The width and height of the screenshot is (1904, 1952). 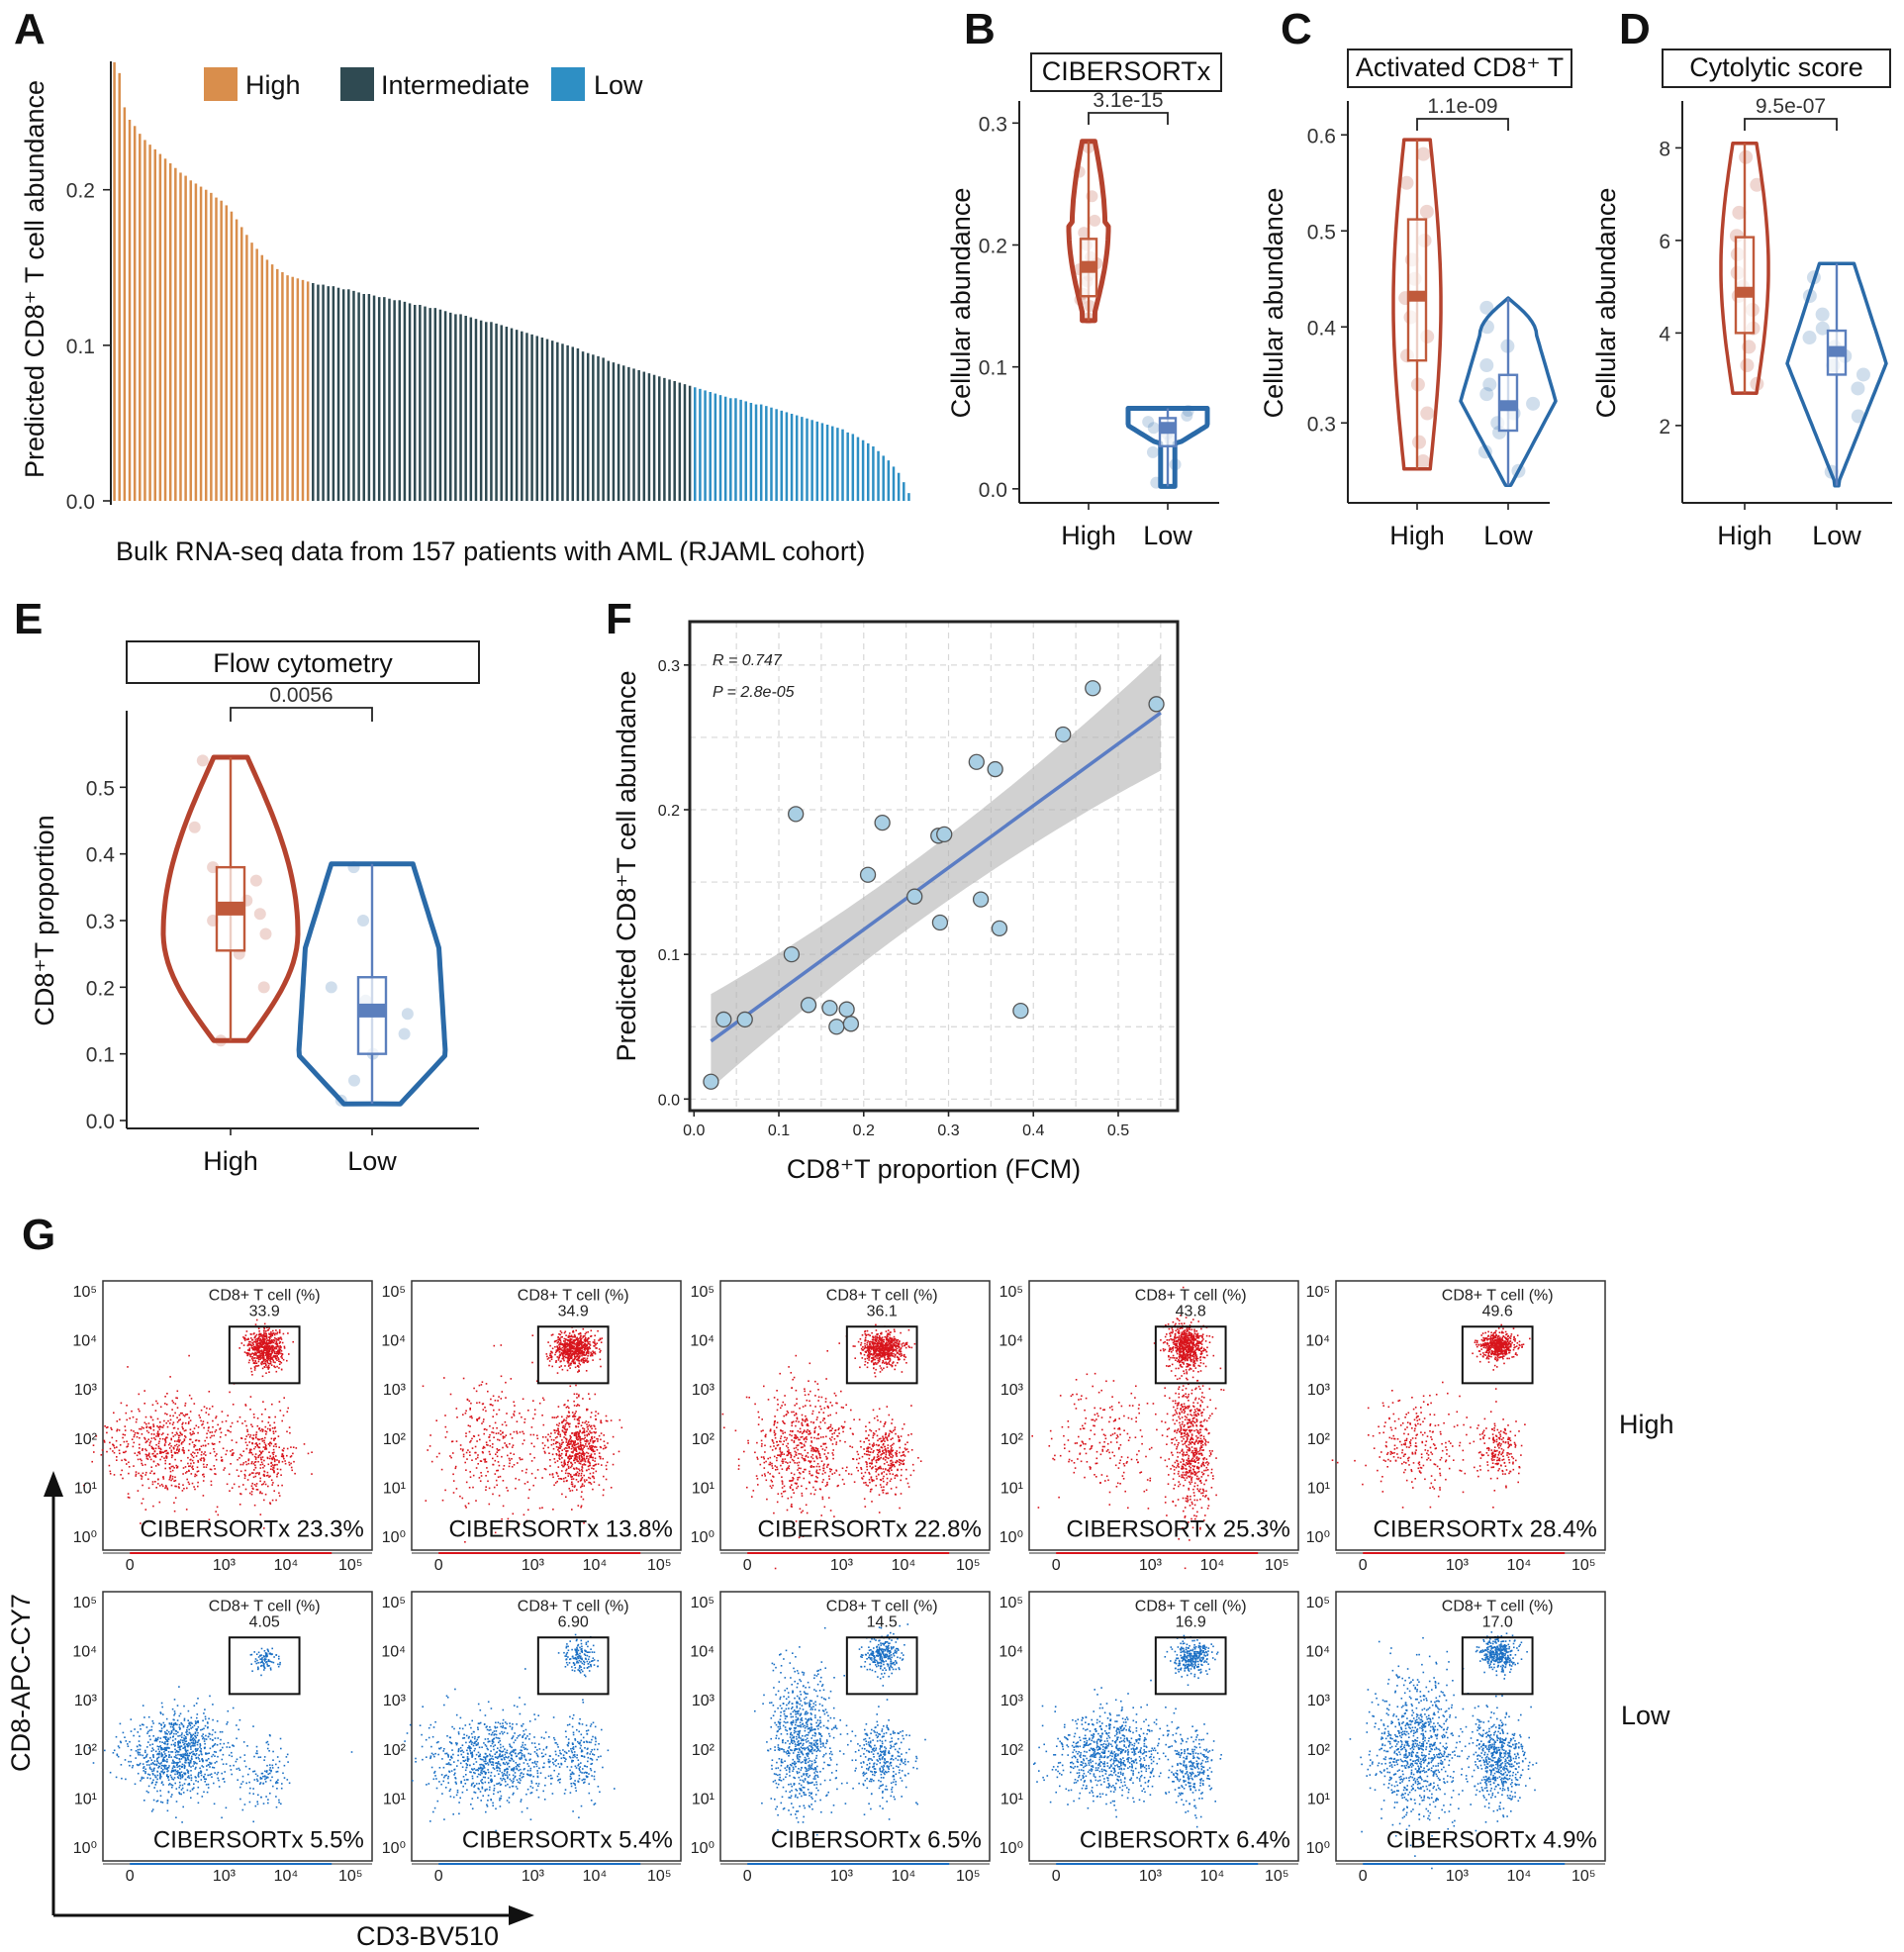 What do you see at coordinates (194, 827) in the screenshot?
I see `violin-point` at bounding box center [194, 827].